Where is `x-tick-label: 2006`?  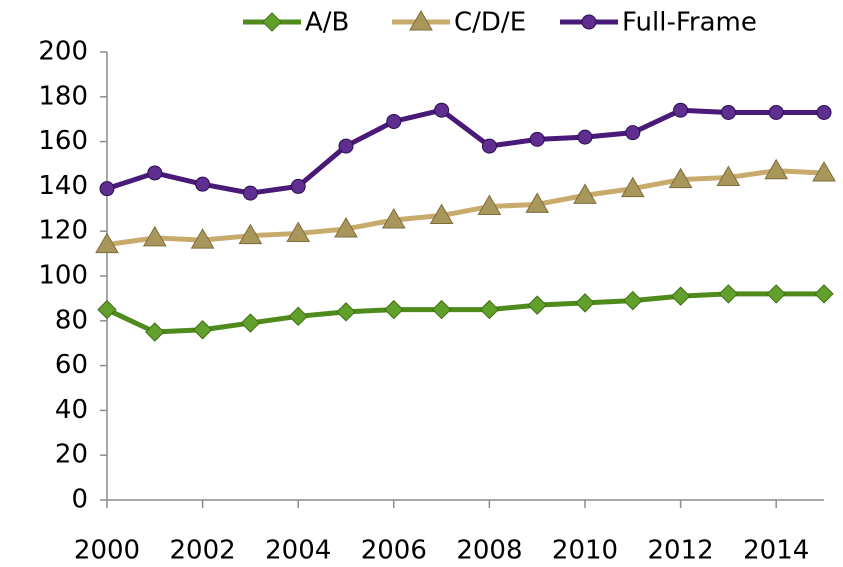
x-tick-label: 2006 is located at coordinates (394, 551).